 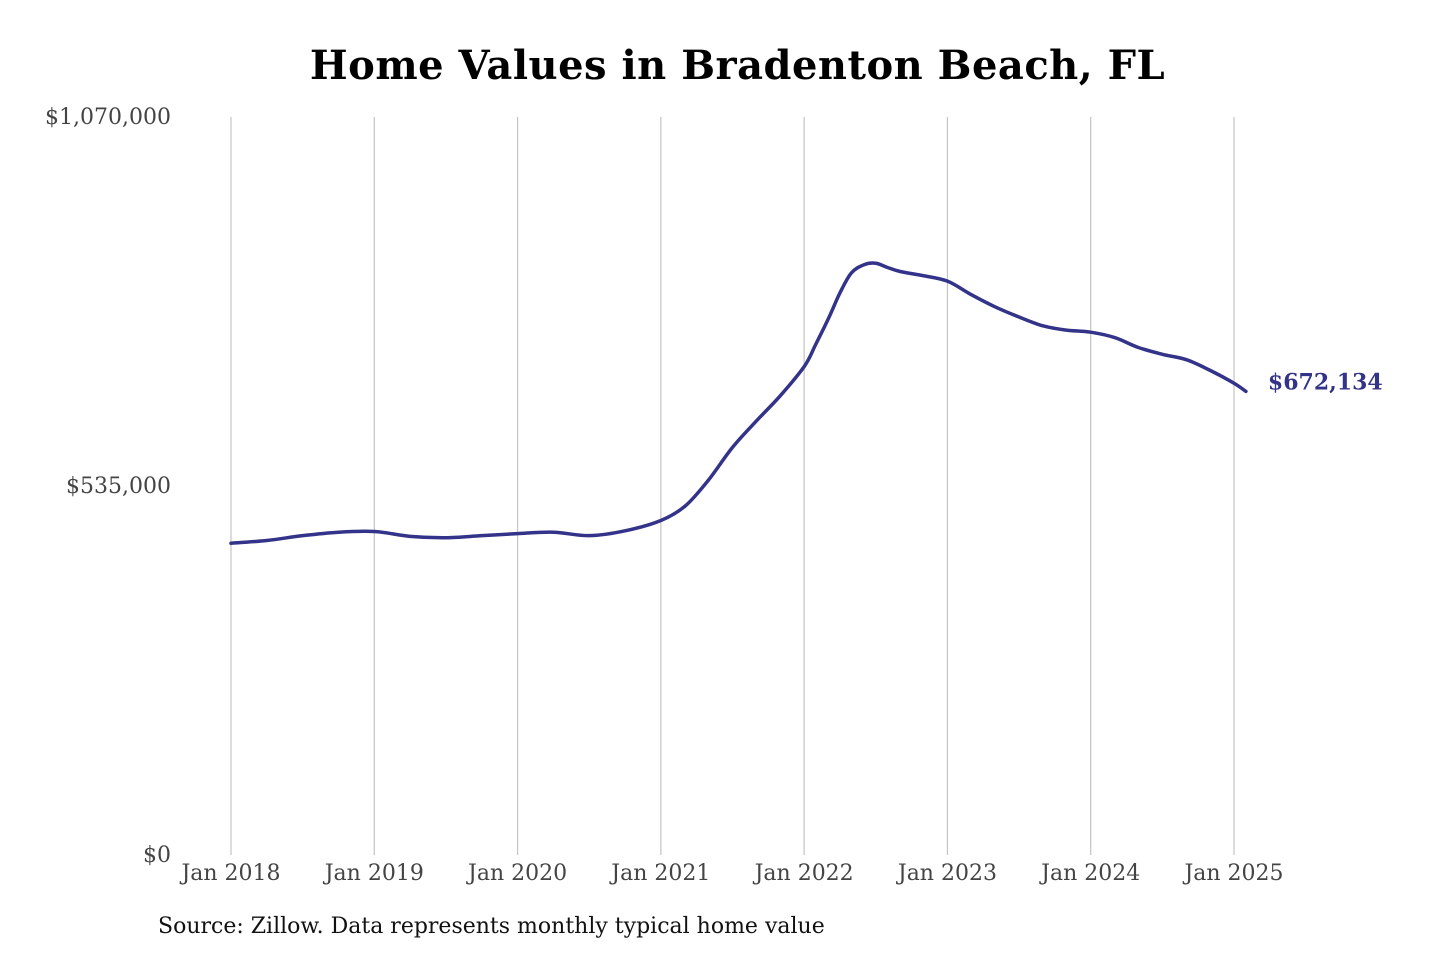 What do you see at coordinates (108, 117) in the screenshot?
I see `y-tick-label: $1,070,000` at bounding box center [108, 117].